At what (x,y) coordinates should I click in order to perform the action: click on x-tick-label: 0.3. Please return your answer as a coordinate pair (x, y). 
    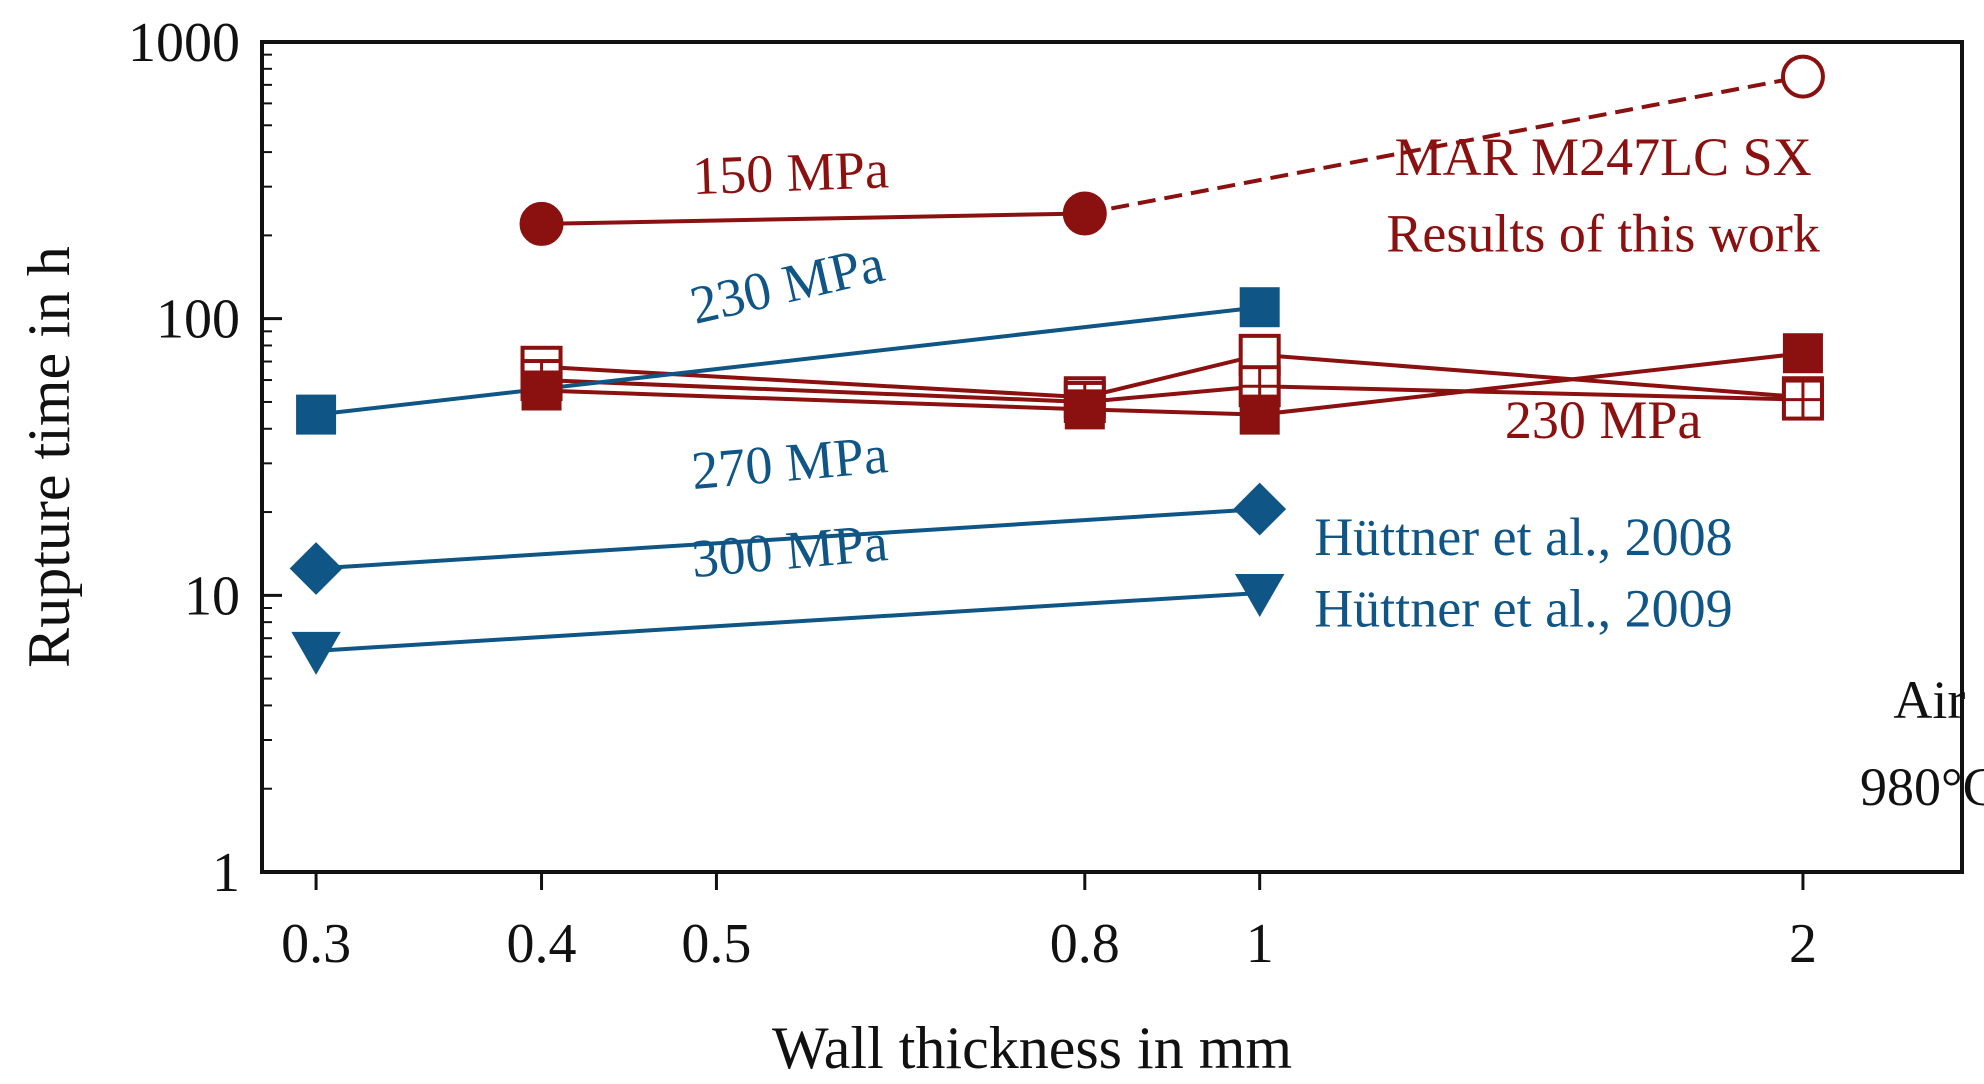
    Looking at the image, I should click on (316, 944).